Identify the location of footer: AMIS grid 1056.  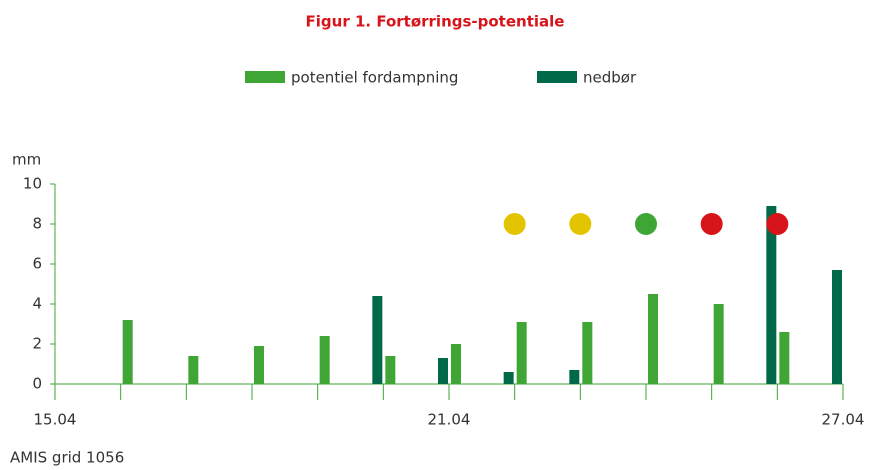
(67, 458).